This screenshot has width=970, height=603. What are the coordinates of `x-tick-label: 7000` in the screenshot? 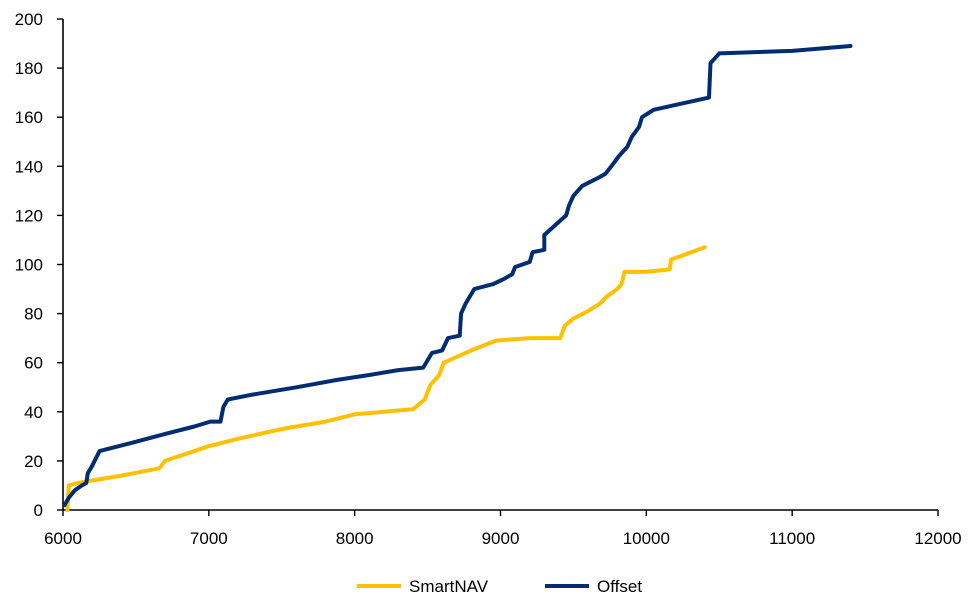 It's located at (209, 538).